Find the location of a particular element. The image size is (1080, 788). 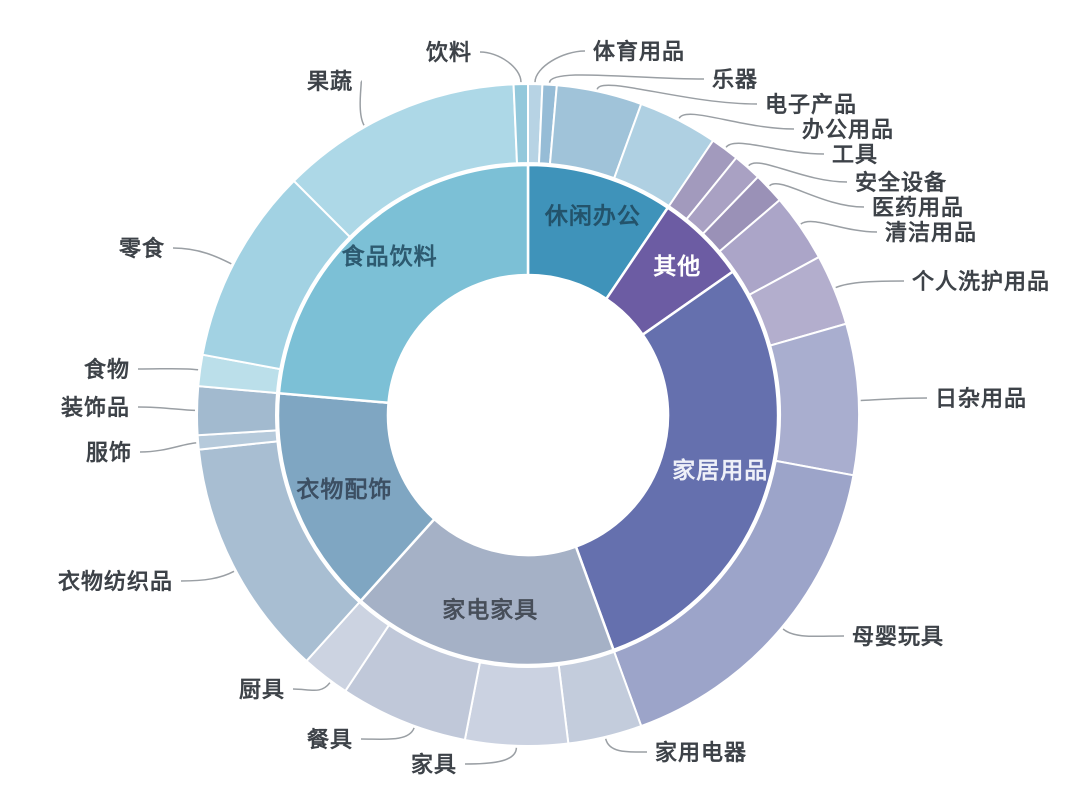

outer-segment-label-9: 个人洗护用品 is located at coordinates (981, 281).